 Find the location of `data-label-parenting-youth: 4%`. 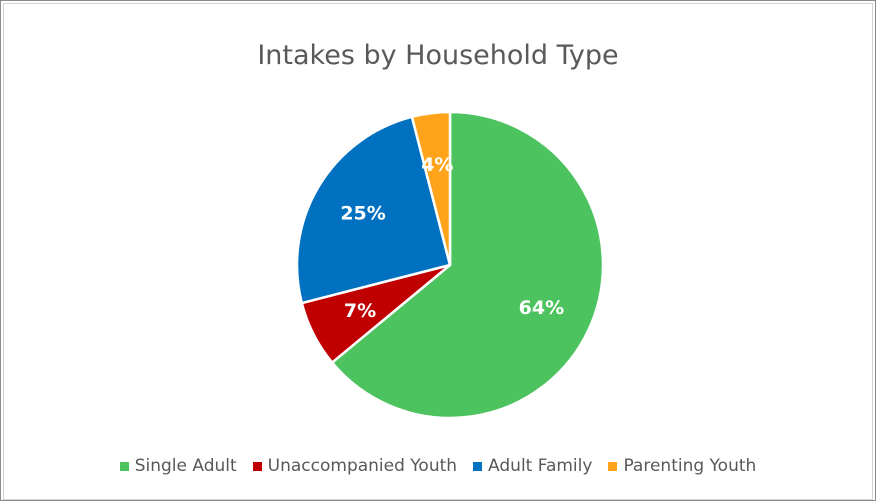

data-label-parenting-youth: 4% is located at coordinates (437, 165).